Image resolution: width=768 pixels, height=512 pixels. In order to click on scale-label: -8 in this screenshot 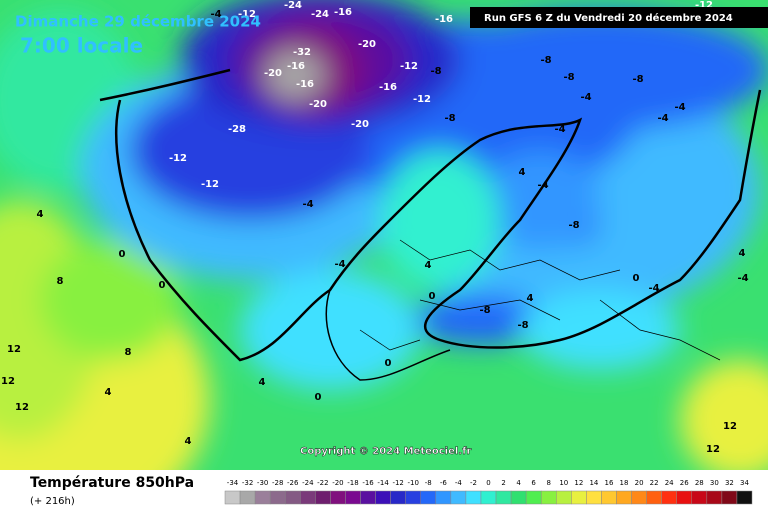, I will do `click(428, 483)`.